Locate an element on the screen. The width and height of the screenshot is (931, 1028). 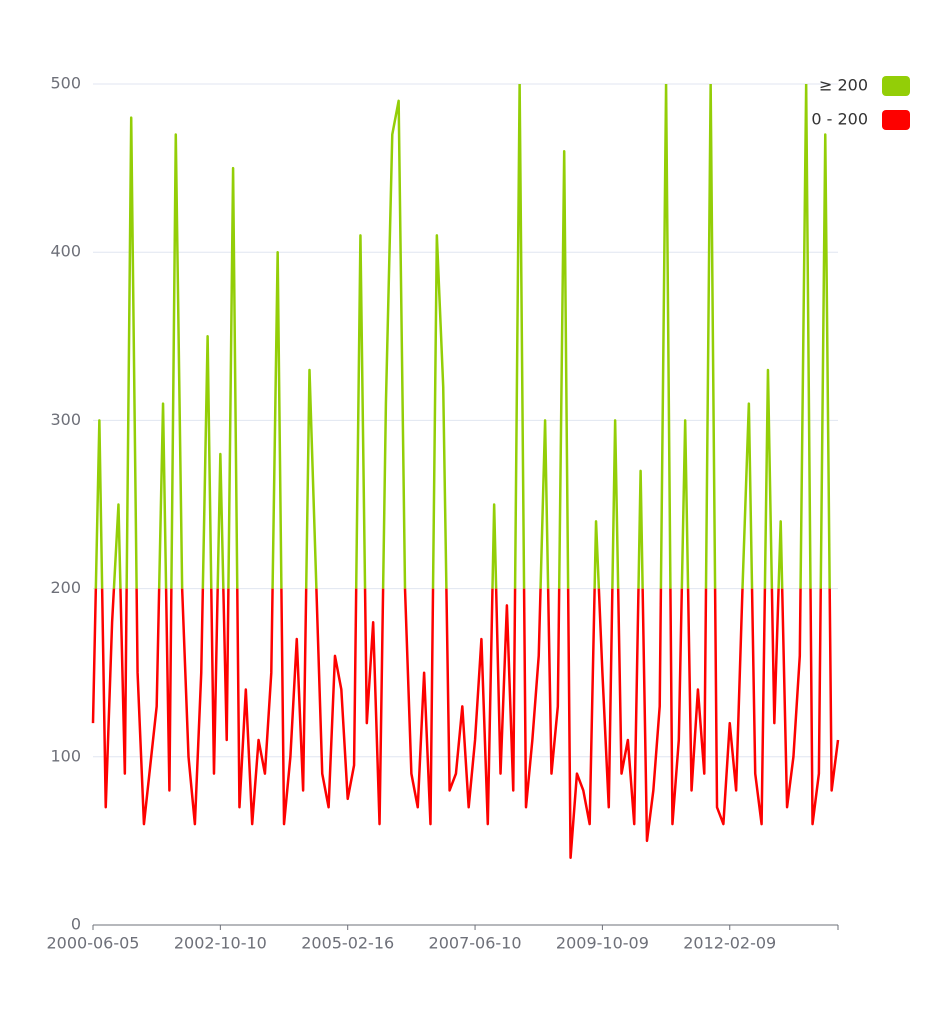
x-tick-label: 2009-10-09 is located at coordinates (602, 943).